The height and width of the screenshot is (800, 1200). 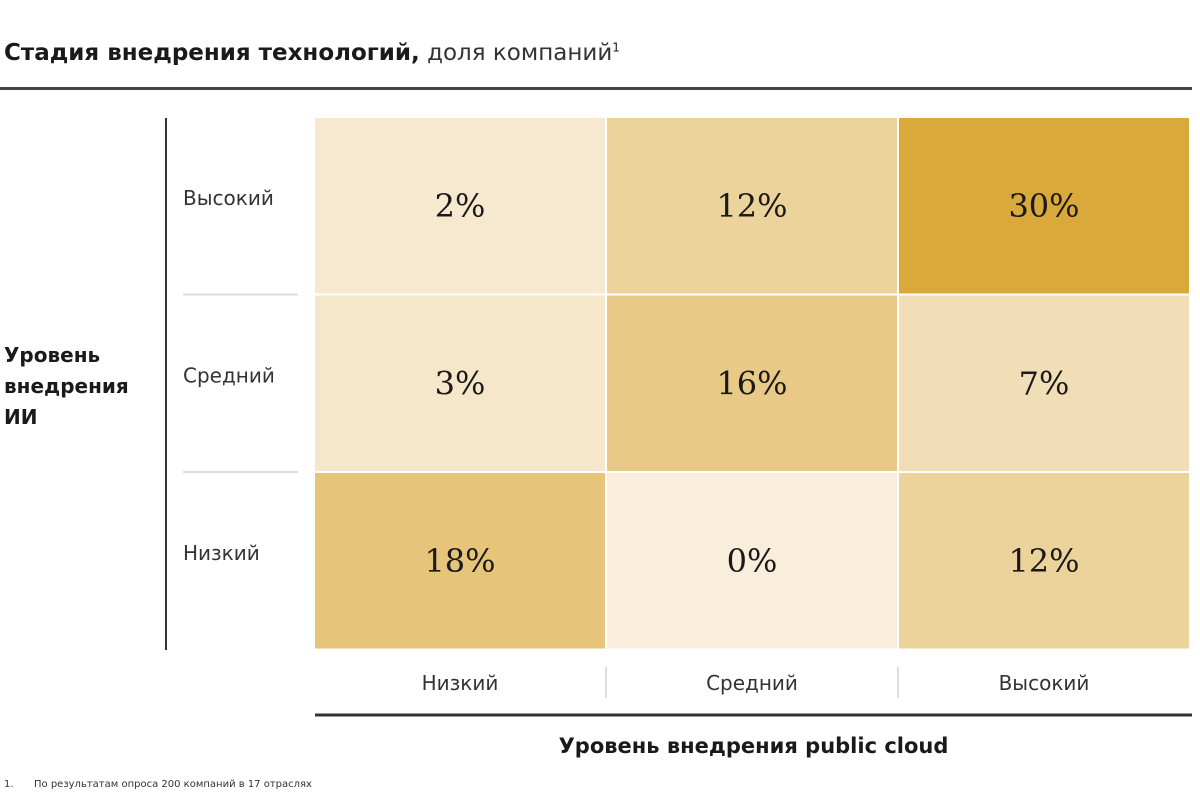 I want to click on y-tick-label: Высокий, so click(x=228, y=198).